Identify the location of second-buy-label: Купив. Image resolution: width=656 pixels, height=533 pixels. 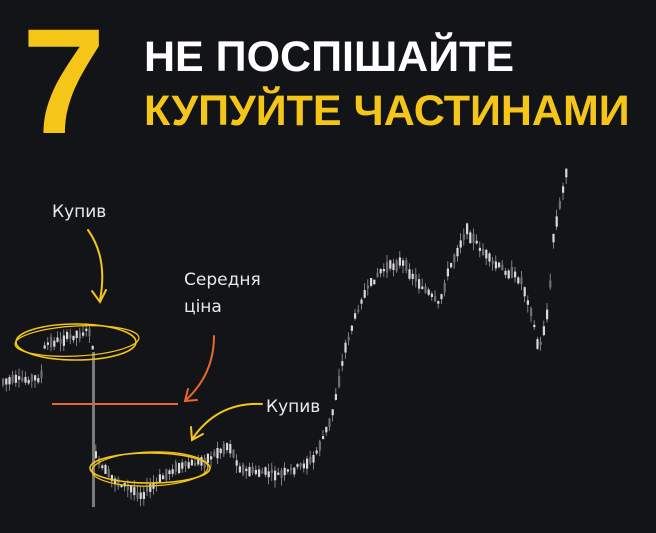
(293, 407).